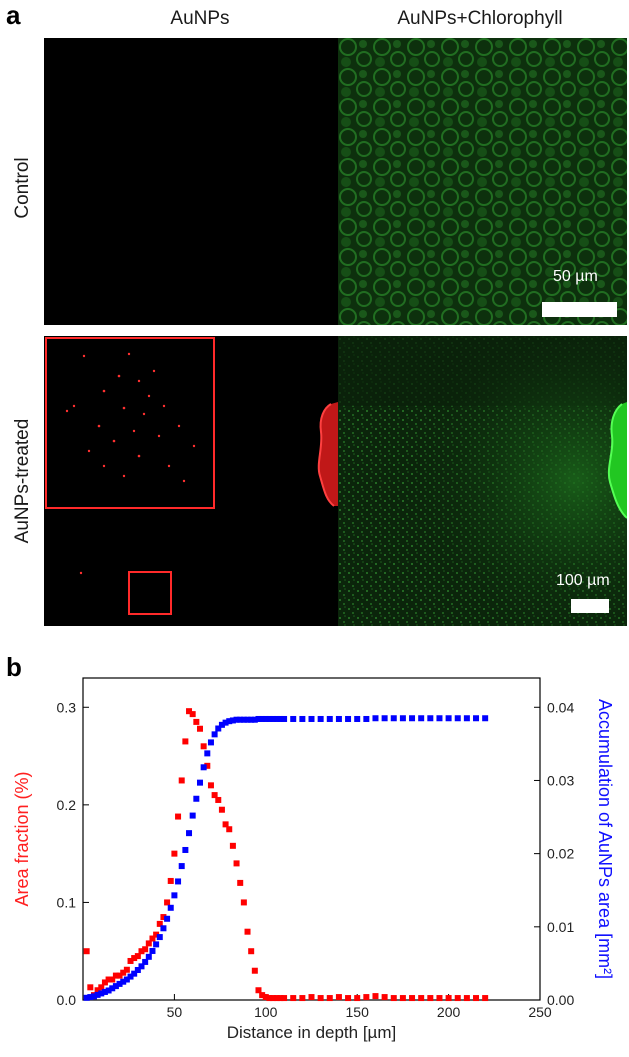  Describe the element at coordinates (13, 15) in the screenshot. I see `panel-a-letter: a` at that location.